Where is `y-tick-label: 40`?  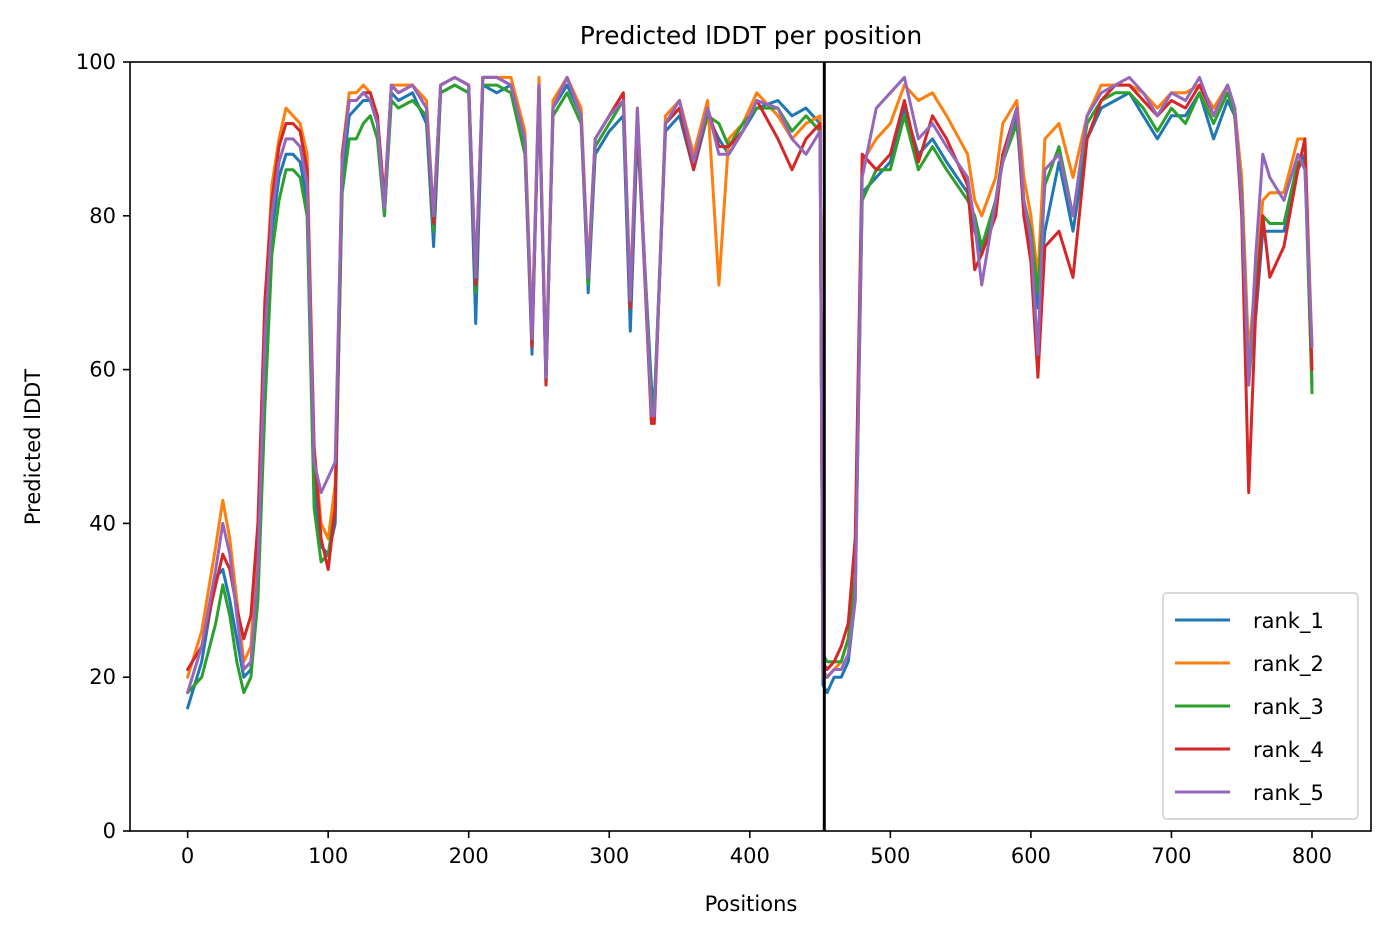
y-tick-label: 40 is located at coordinates (102, 523).